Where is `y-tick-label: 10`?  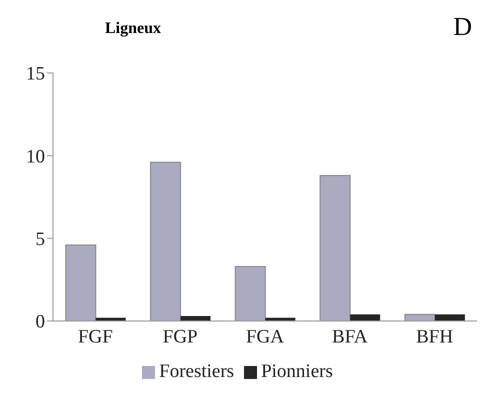 y-tick-label: 10 is located at coordinates (35, 157).